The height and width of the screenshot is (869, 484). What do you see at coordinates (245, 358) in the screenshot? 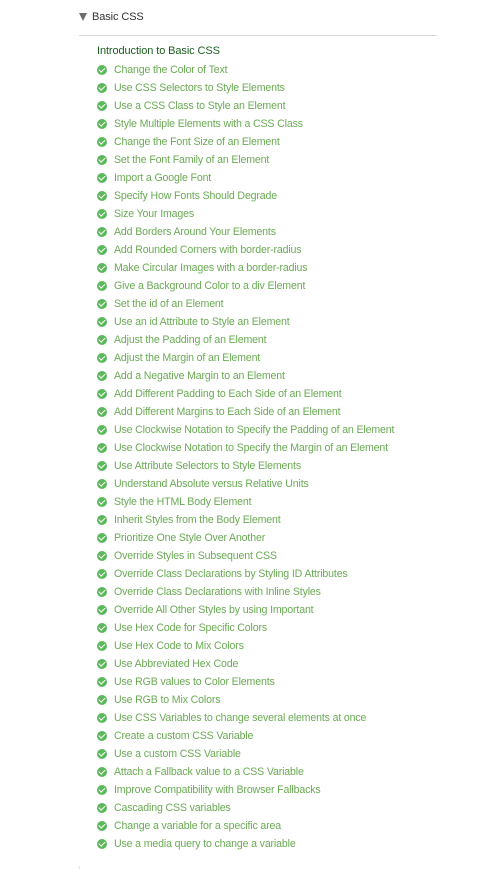
I see `lesson-item: Adjust the Margin of an Element` at bounding box center [245, 358].